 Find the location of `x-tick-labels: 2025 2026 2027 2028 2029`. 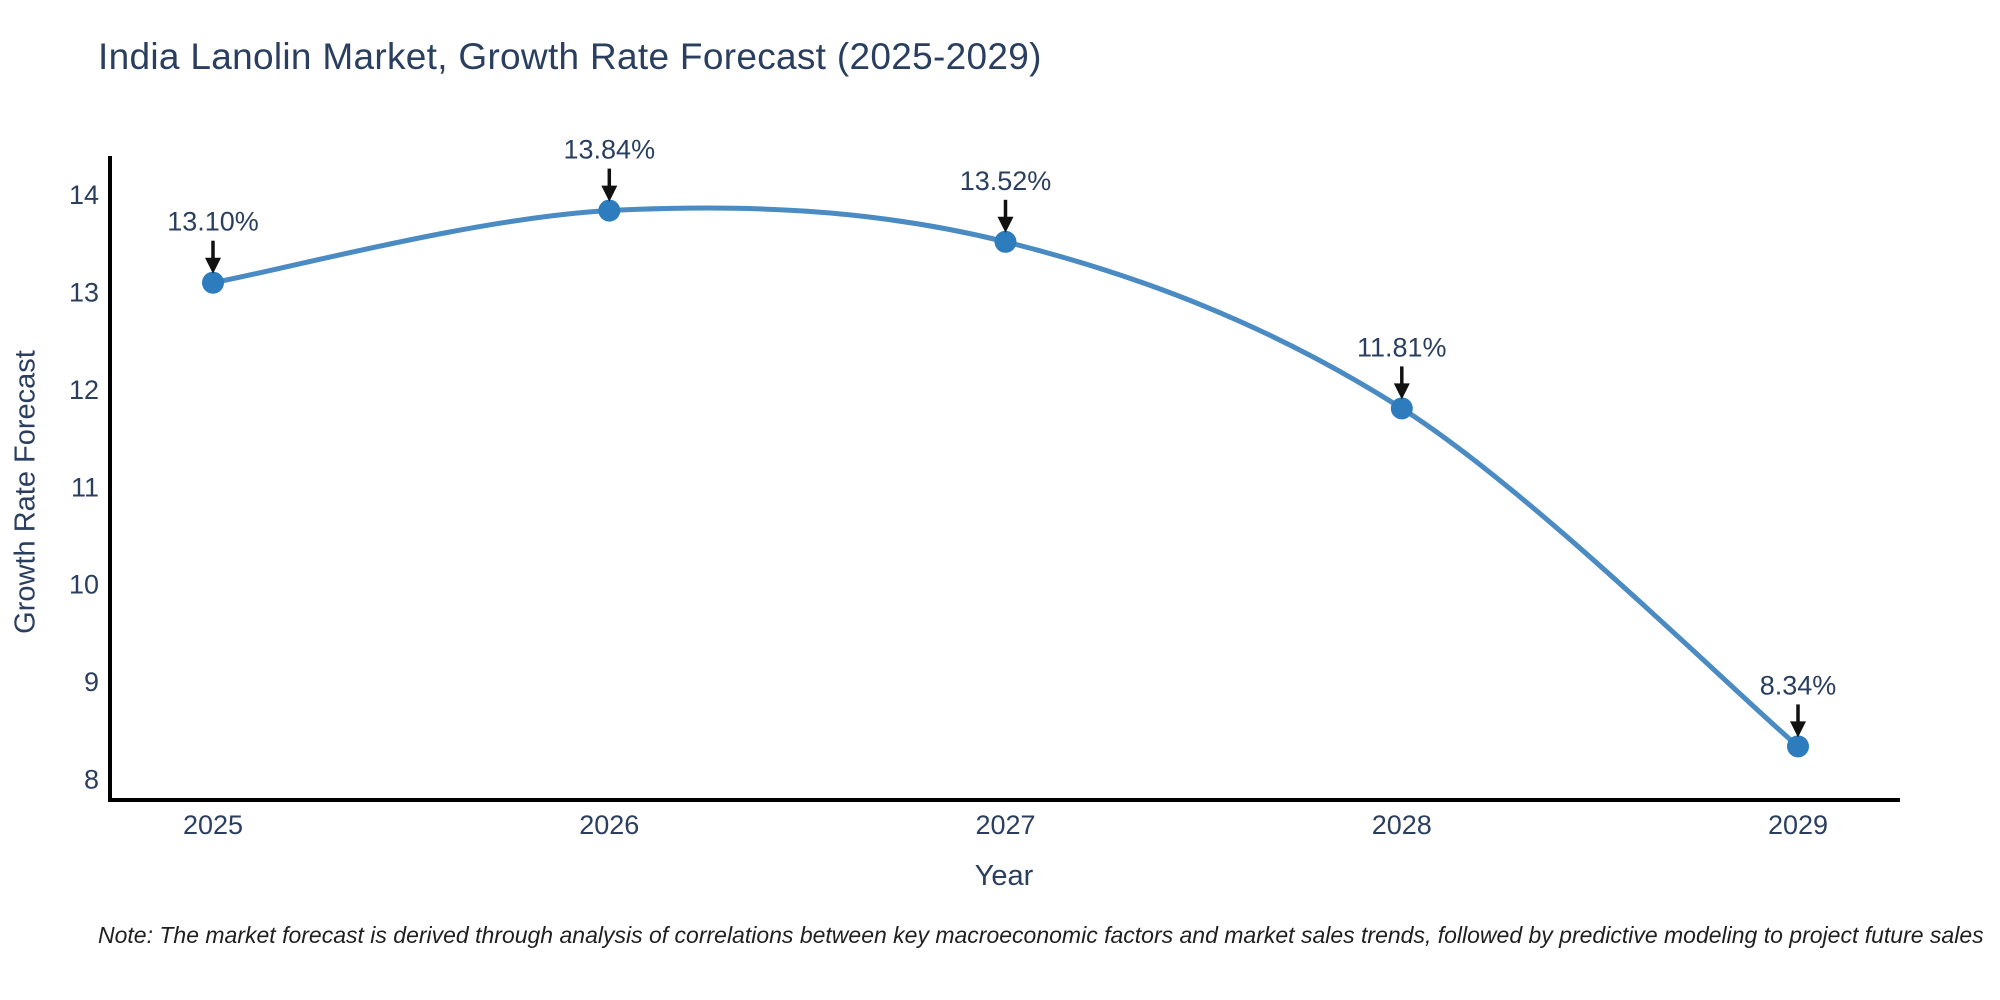

x-tick-labels: 2025 2026 2027 2028 2029 is located at coordinates (1005, 825).